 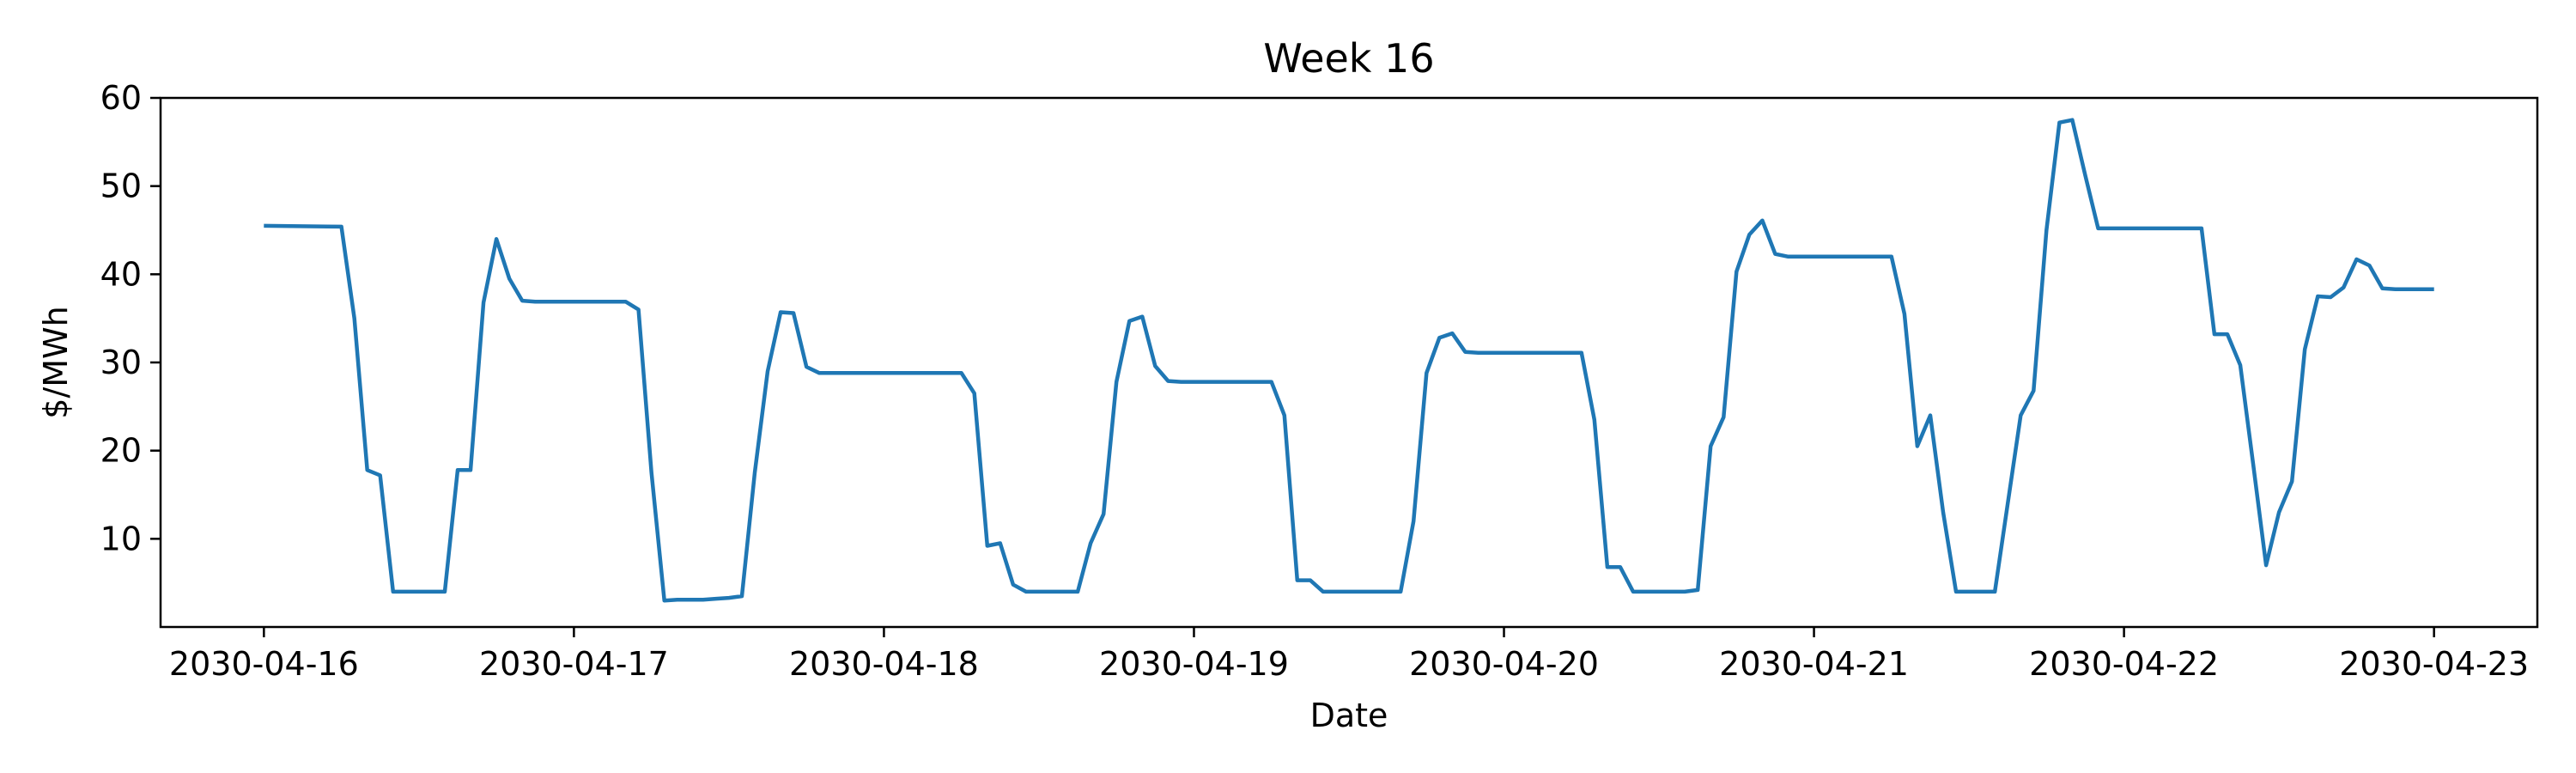 I want to click on y-axis: 10 20 30 40 50 60, so click(x=130, y=318).